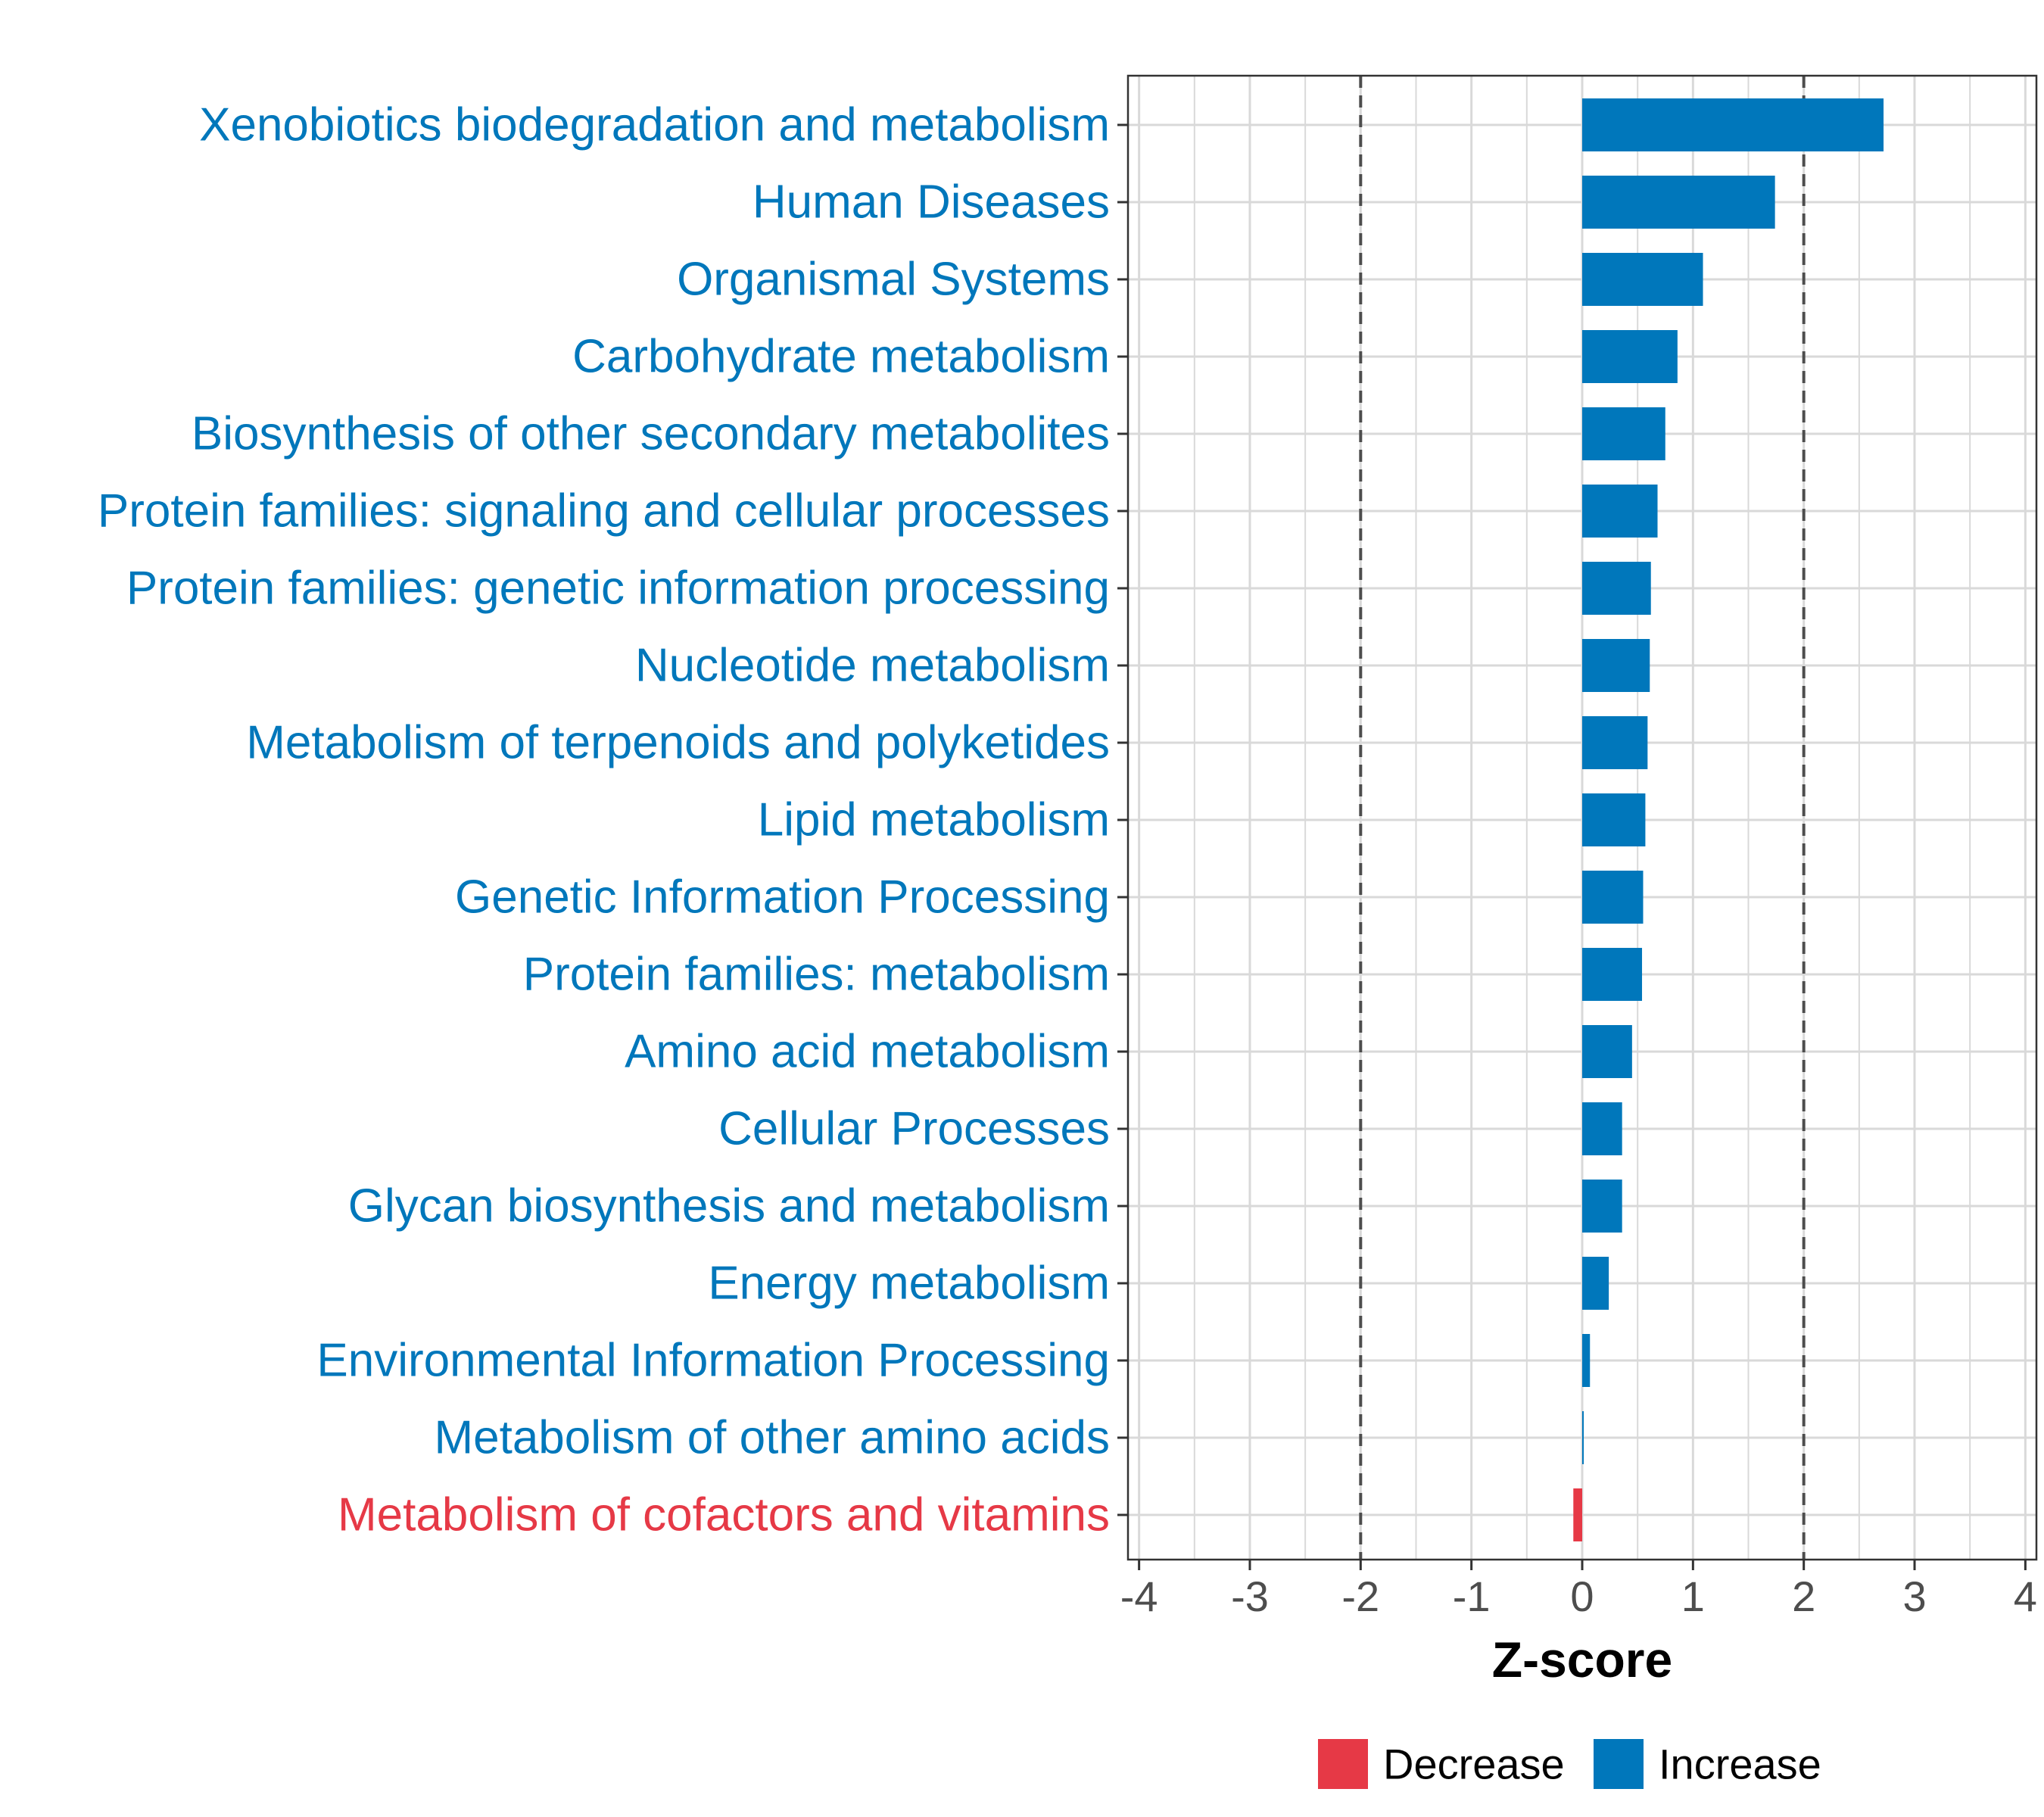 This screenshot has height=1817, width=2044. I want to click on category-label: Energy metabolism, so click(909, 1284).